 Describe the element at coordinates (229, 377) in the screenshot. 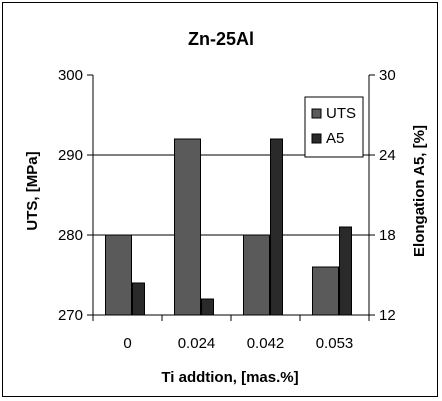

I see `x-axis-label: Ti addtion, [mas.%]` at that location.